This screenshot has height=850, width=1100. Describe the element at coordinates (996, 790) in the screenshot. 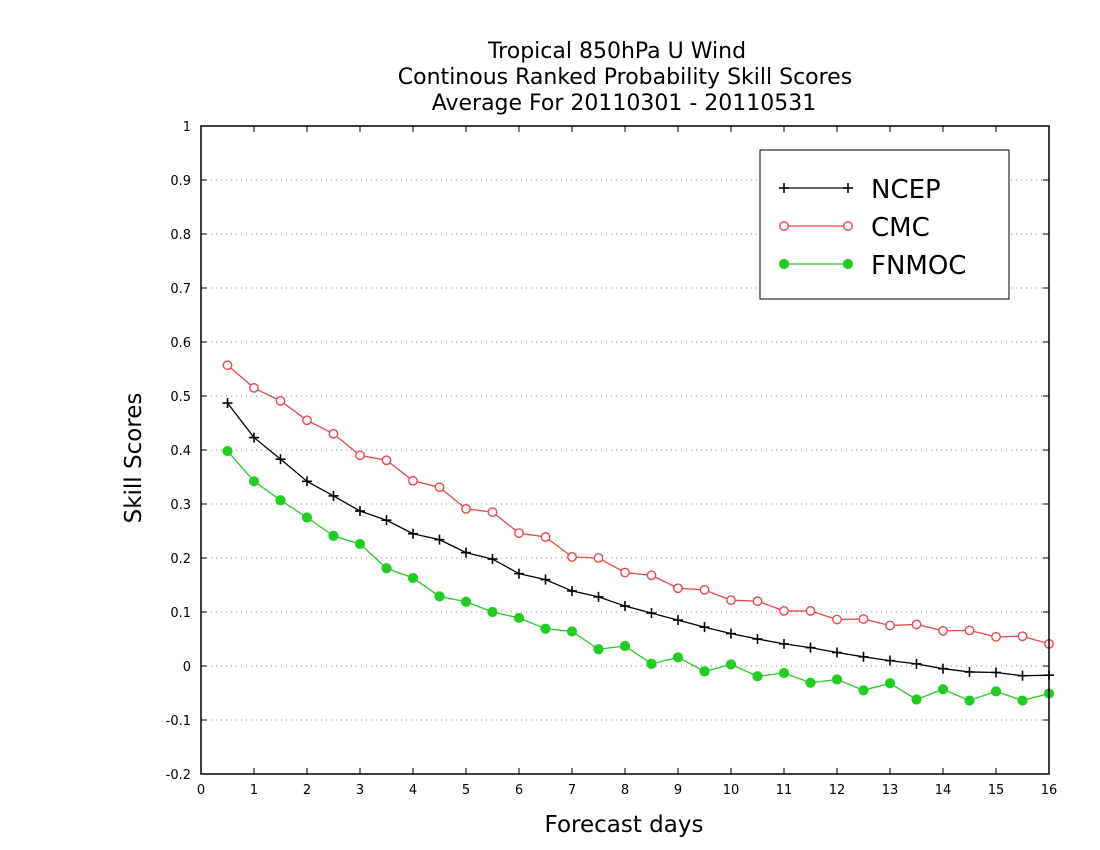

I see `x-tick-label: 15` at that location.